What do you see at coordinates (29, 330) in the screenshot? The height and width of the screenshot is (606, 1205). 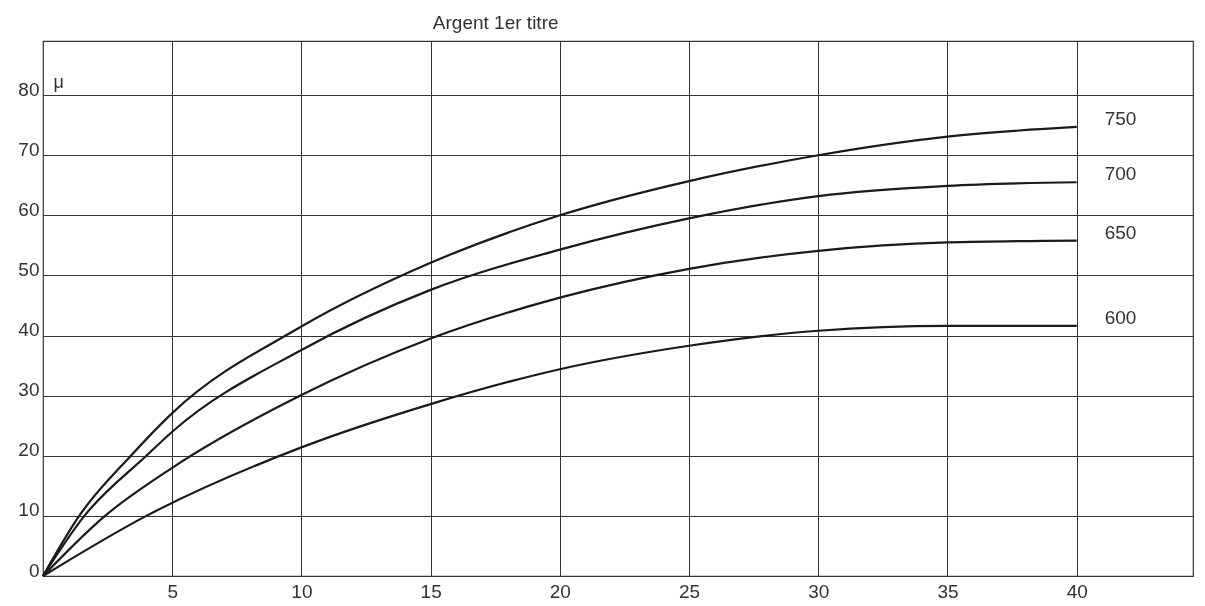 I see `y-tick-label: 40` at bounding box center [29, 330].